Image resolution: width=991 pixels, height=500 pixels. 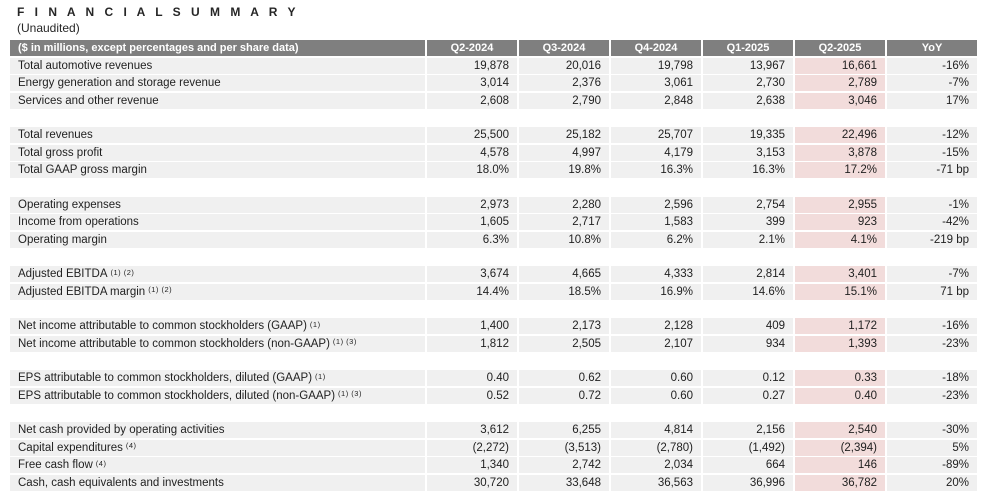 What do you see at coordinates (932, 48) in the screenshot?
I see `column-header: YoY` at bounding box center [932, 48].